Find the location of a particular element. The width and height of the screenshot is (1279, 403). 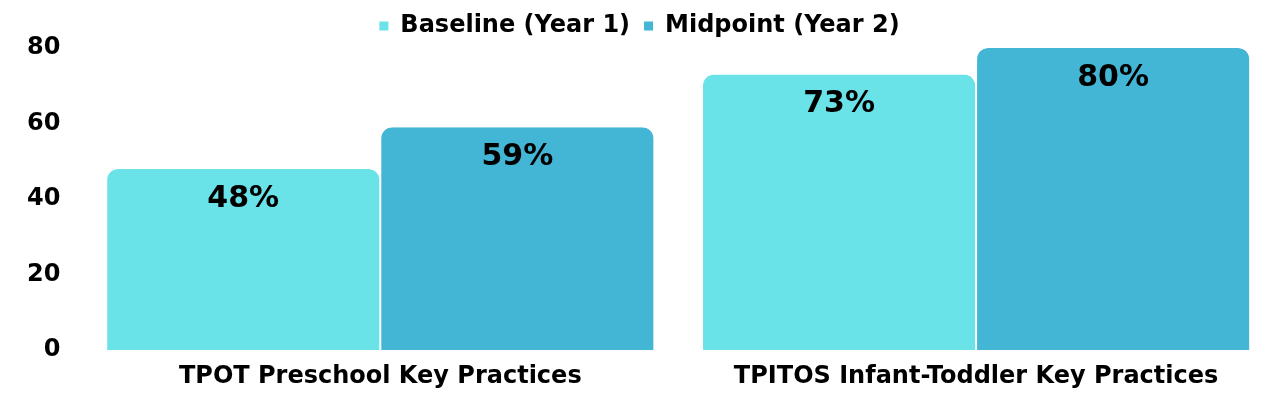

data-label: 80% is located at coordinates (1113, 75).